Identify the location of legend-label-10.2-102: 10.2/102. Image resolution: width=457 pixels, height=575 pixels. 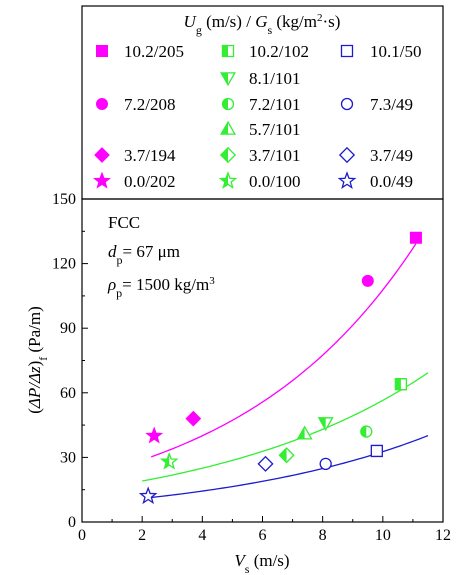
(279, 51).